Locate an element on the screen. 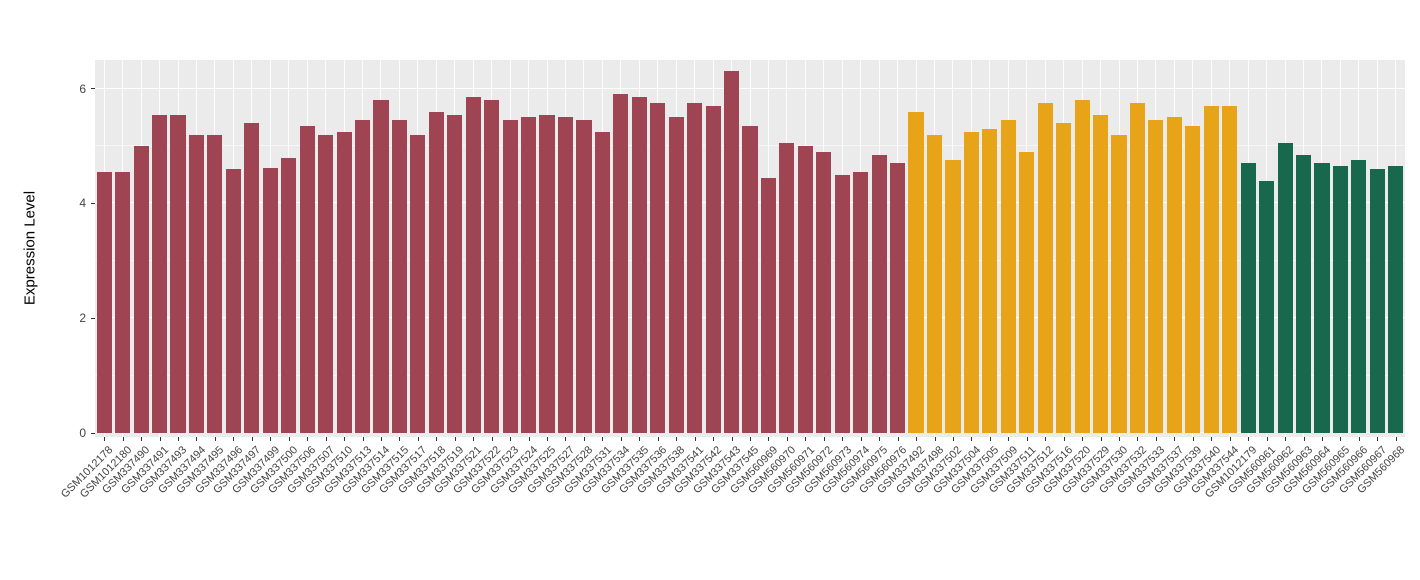 The height and width of the screenshot is (580, 1420). y-tick-label: 2 is located at coordinates (82, 318).